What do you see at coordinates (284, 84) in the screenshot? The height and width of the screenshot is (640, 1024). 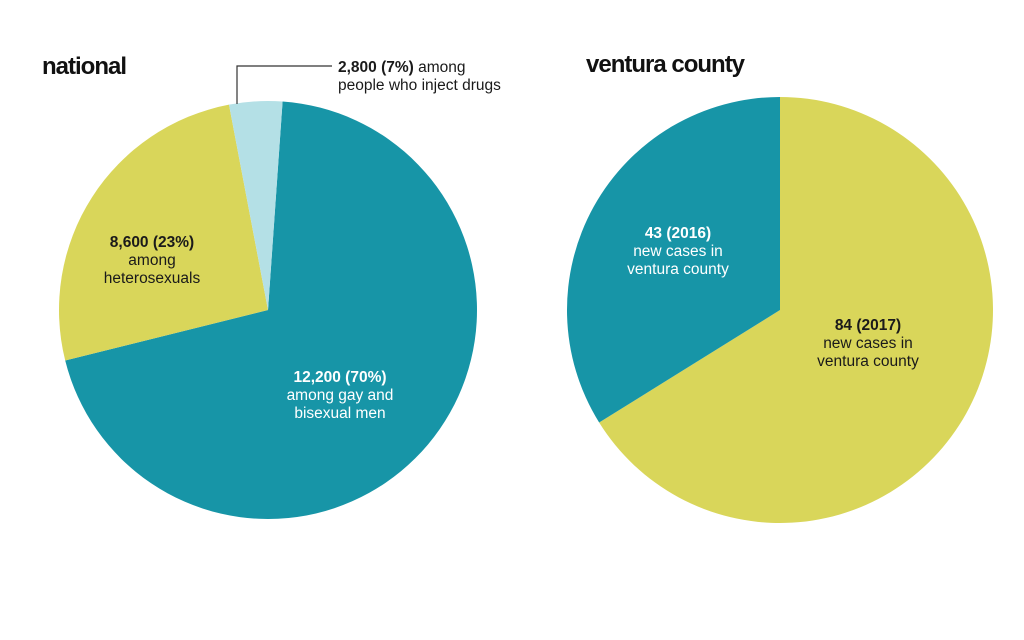 I see `callout-line` at bounding box center [284, 84].